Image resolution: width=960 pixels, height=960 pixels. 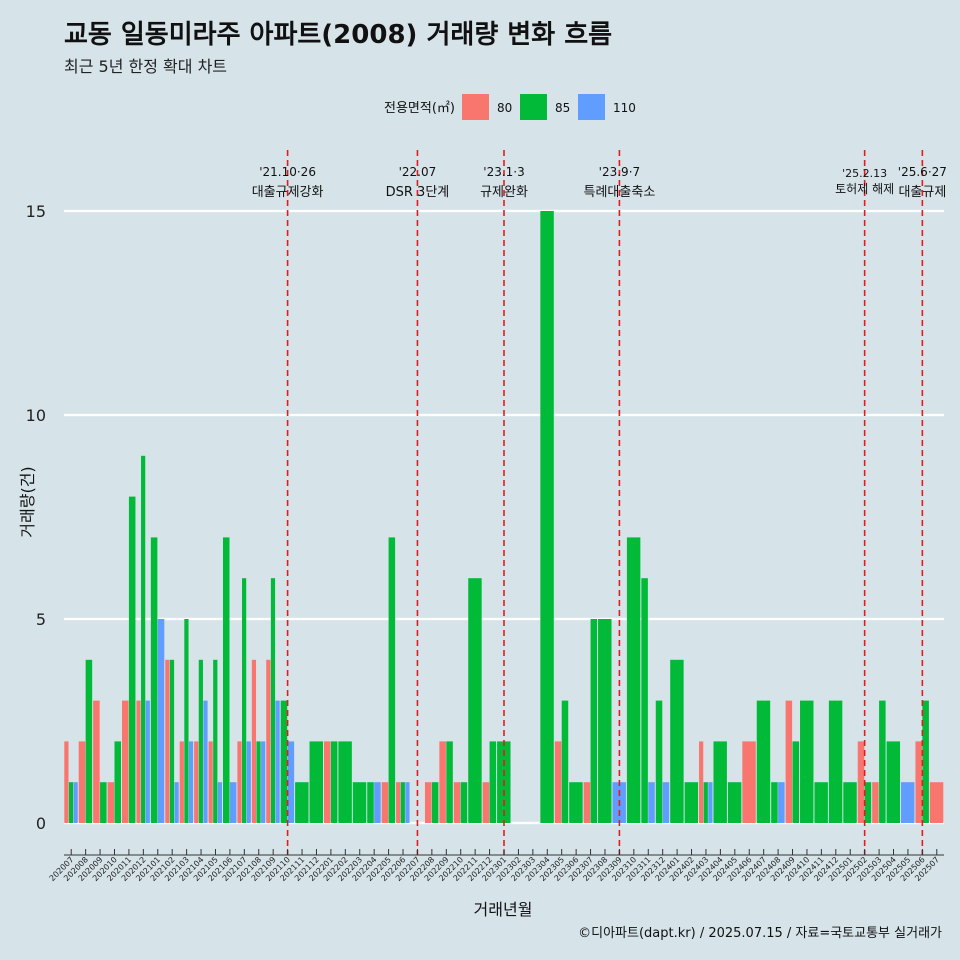 What do you see at coordinates (287, 172) in the screenshot?
I see `event-date-label: '21.10·26` at bounding box center [287, 172].